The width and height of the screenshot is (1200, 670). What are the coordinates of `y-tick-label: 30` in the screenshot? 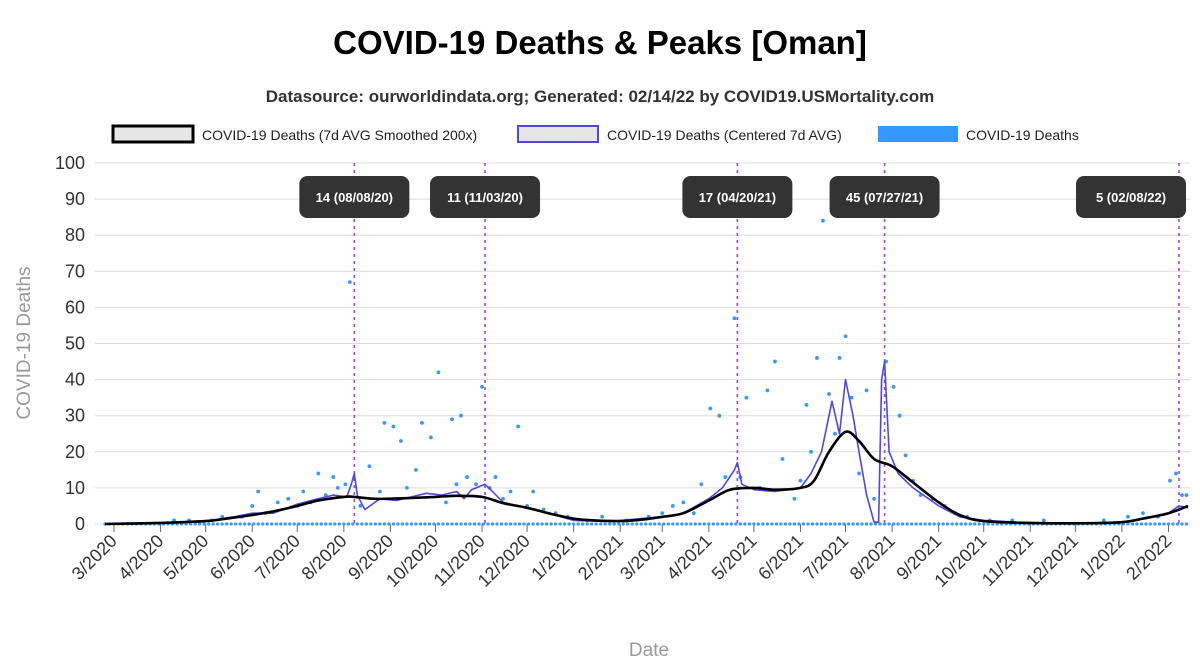 It's located at (75, 416).